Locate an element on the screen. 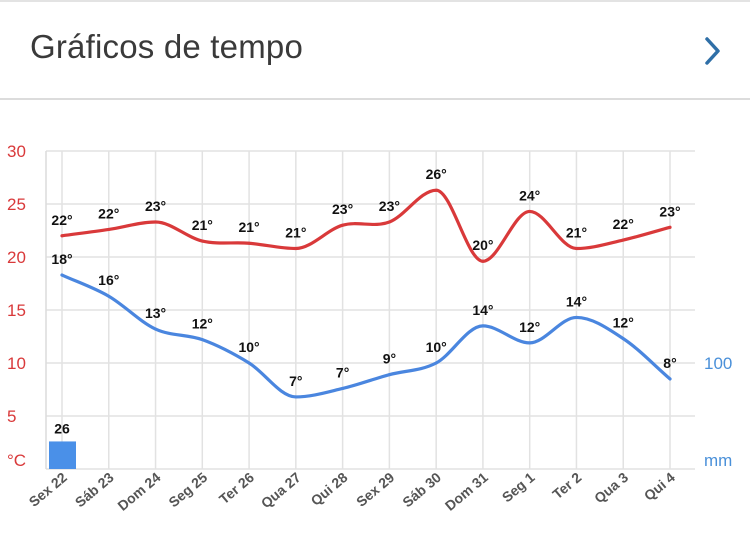 The height and width of the screenshot is (544, 750). x-tick-label: Sáb 30 is located at coordinates (421, 489).